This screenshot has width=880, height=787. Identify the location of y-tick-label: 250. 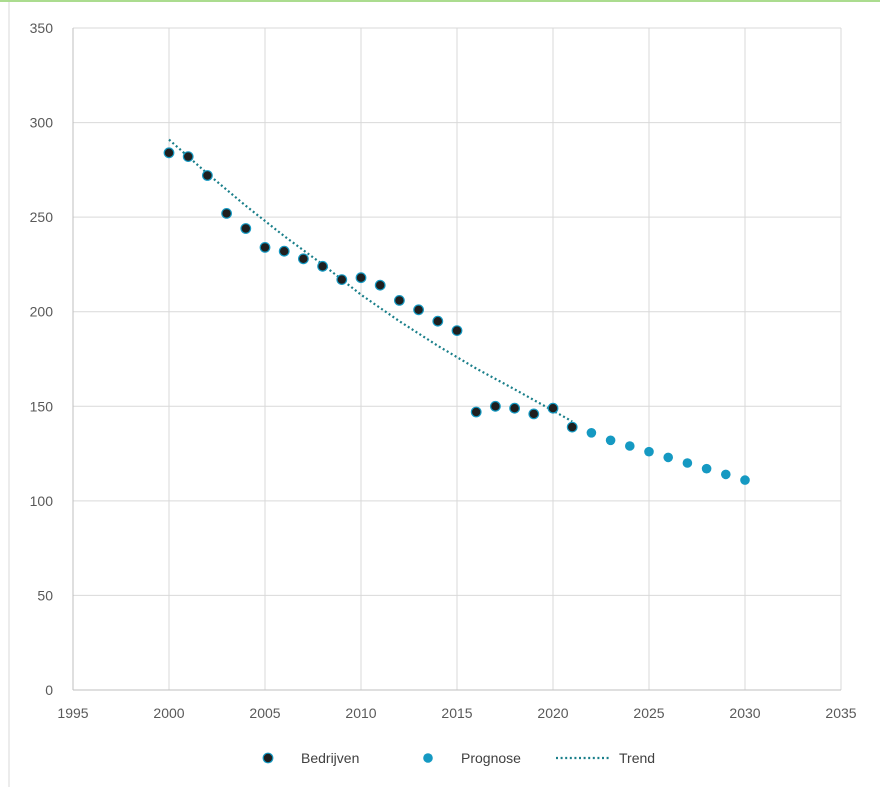
(42, 217).